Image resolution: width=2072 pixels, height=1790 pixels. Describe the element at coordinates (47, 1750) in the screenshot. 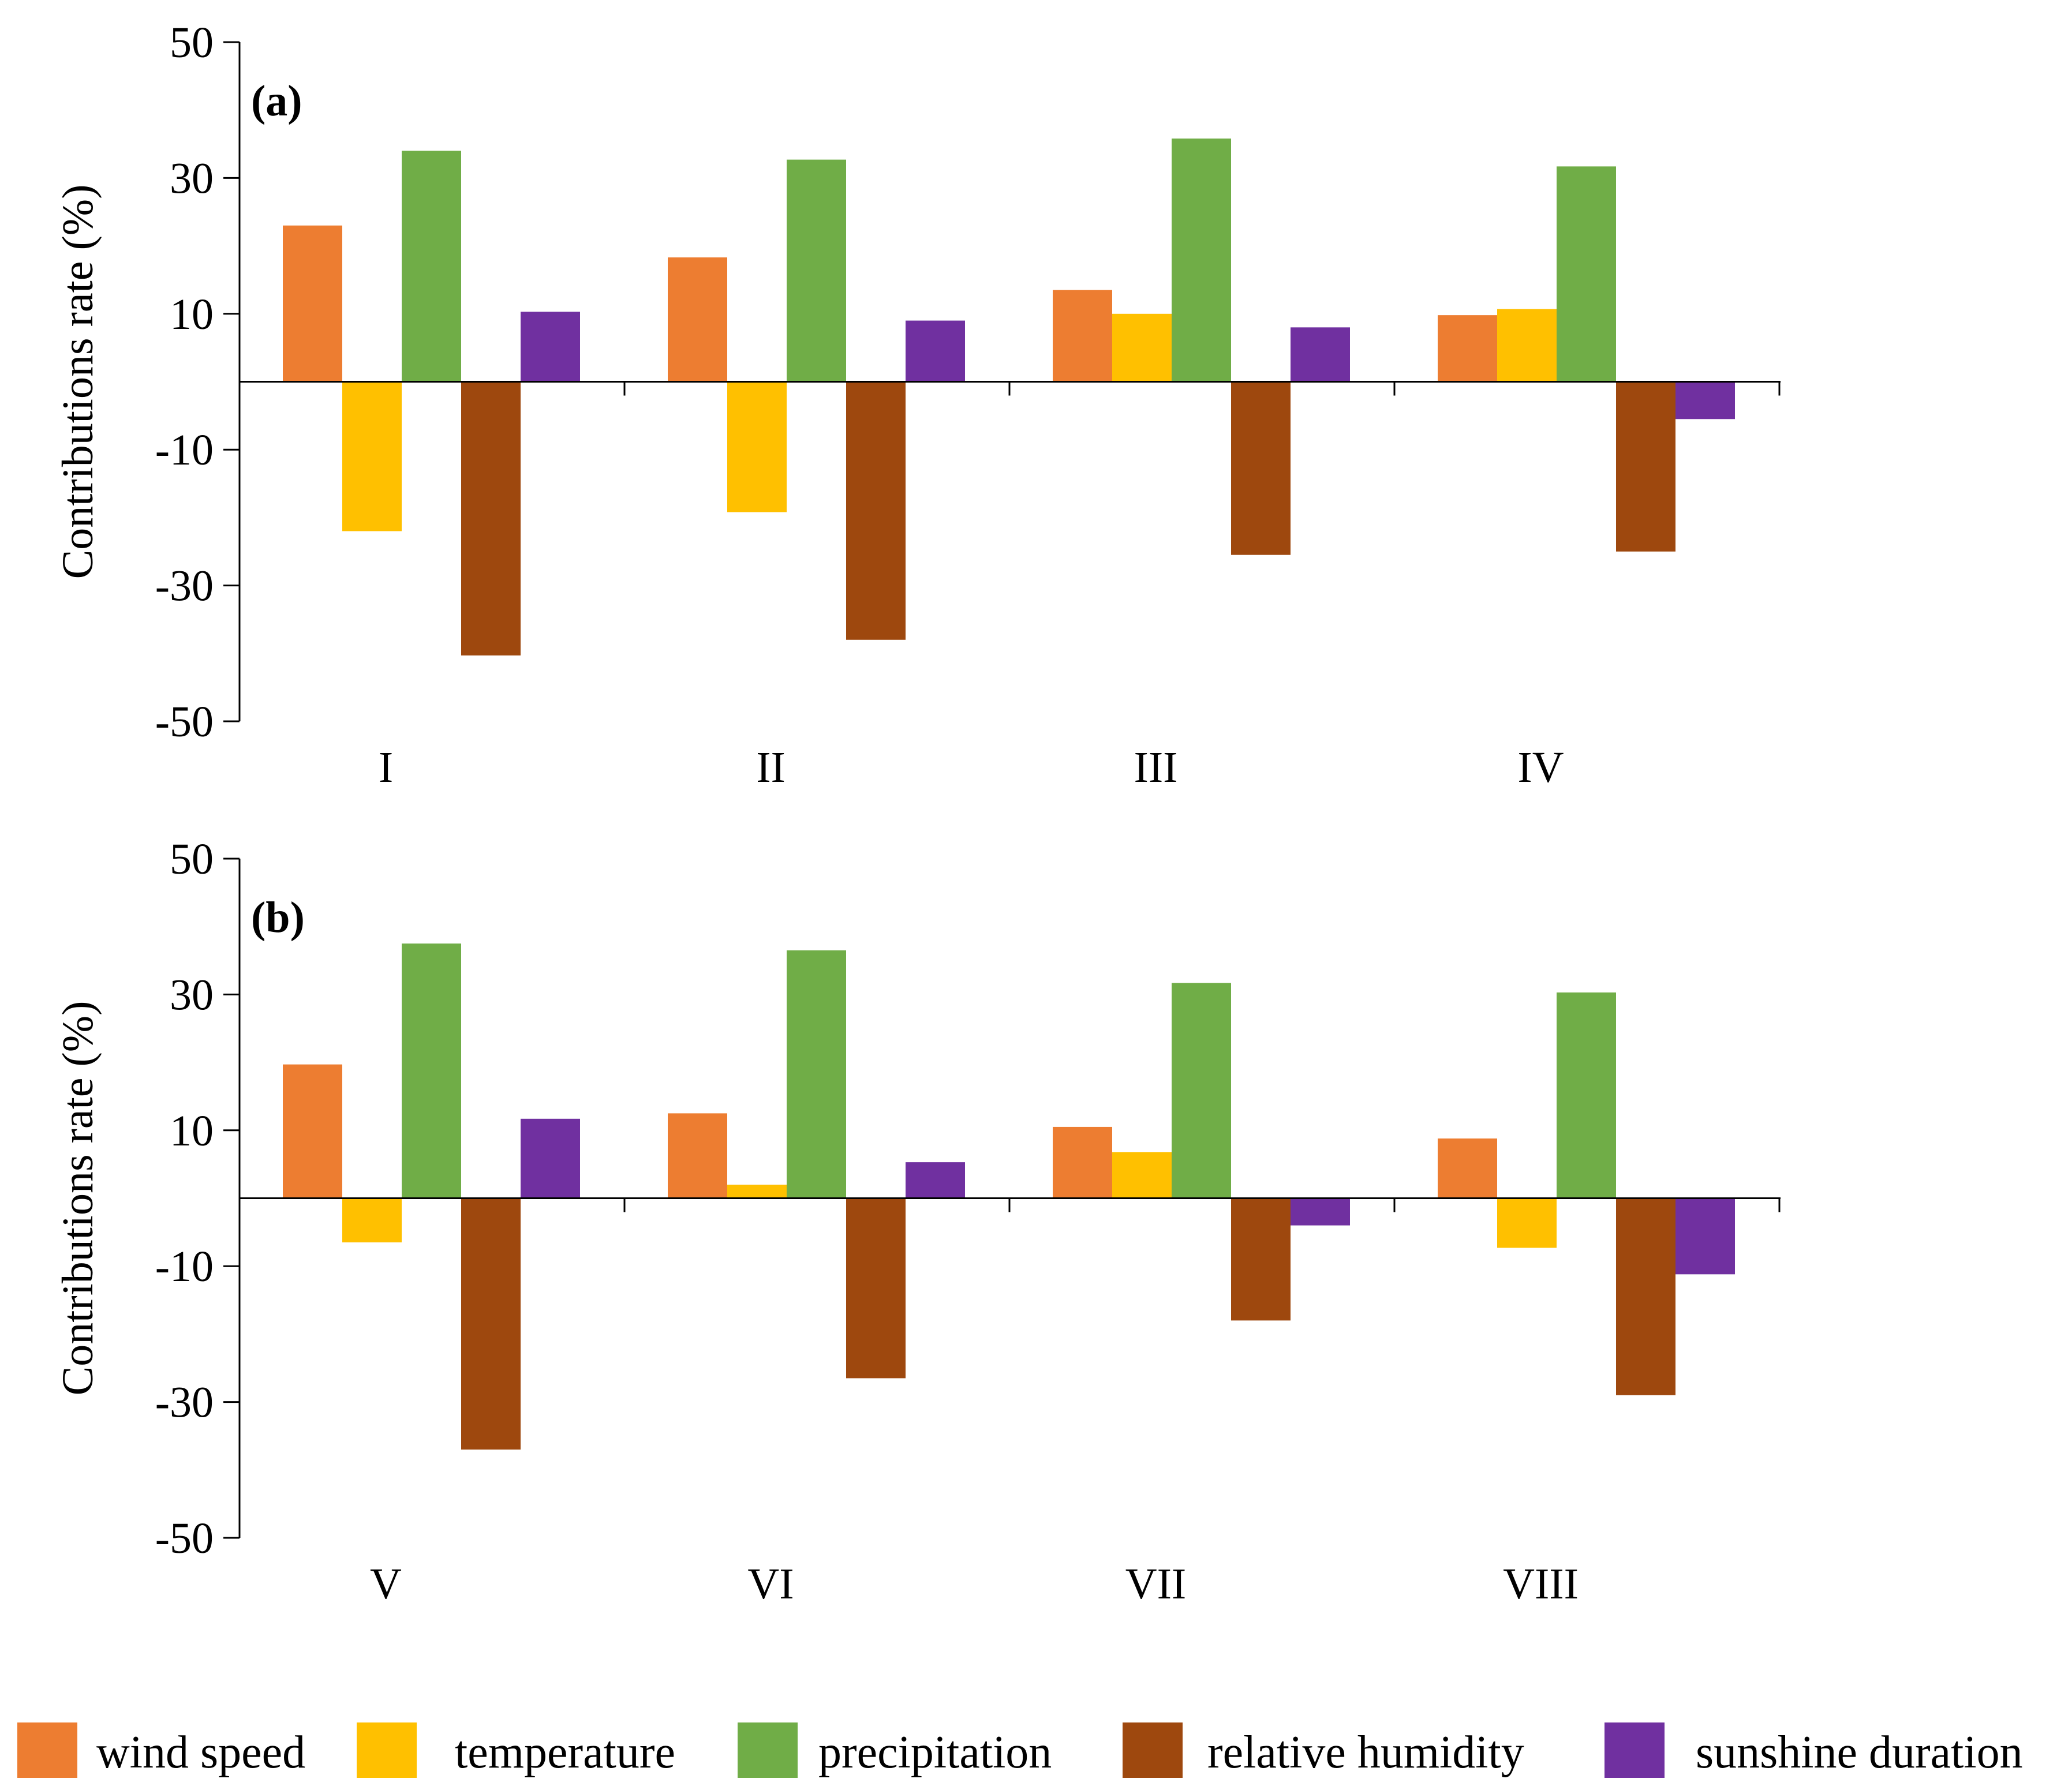

I see `legend-swatch-wind-speed` at that location.